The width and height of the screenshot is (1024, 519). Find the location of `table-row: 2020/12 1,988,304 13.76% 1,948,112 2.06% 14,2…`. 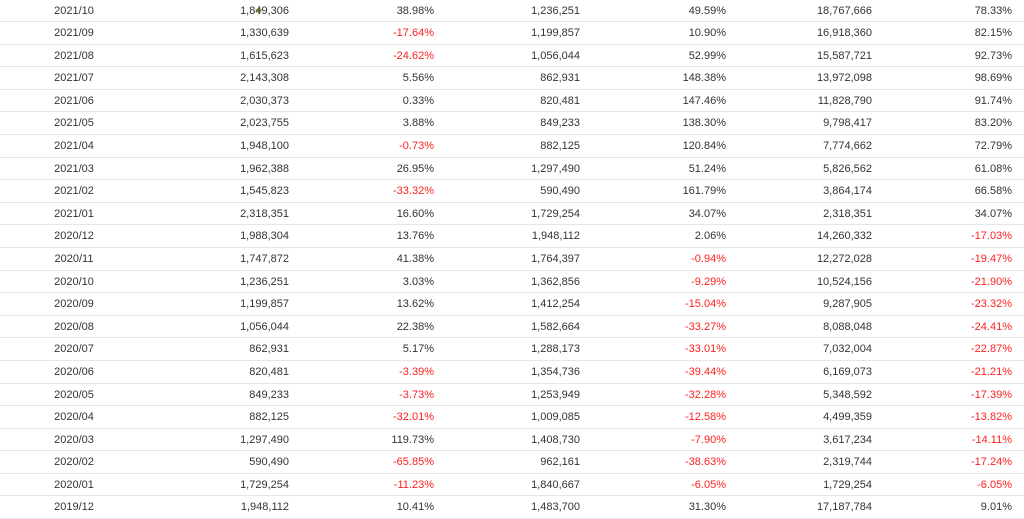

table-row: 2020/12 1,988,304 13.76% 1,948,112 2.06% 14,2… is located at coordinates (512, 236).